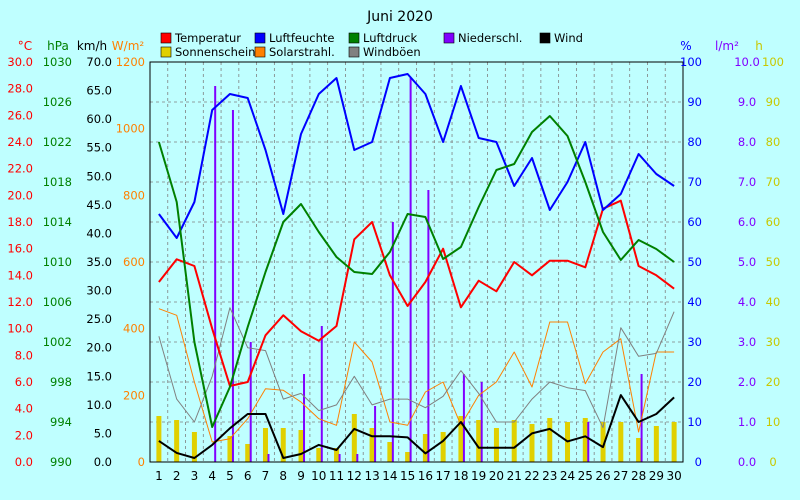 The image size is (800, 500). Describe the element at coordinates (99, 176) in the screenshot. I see `y-tick-label-wind: 50.0` at that location.